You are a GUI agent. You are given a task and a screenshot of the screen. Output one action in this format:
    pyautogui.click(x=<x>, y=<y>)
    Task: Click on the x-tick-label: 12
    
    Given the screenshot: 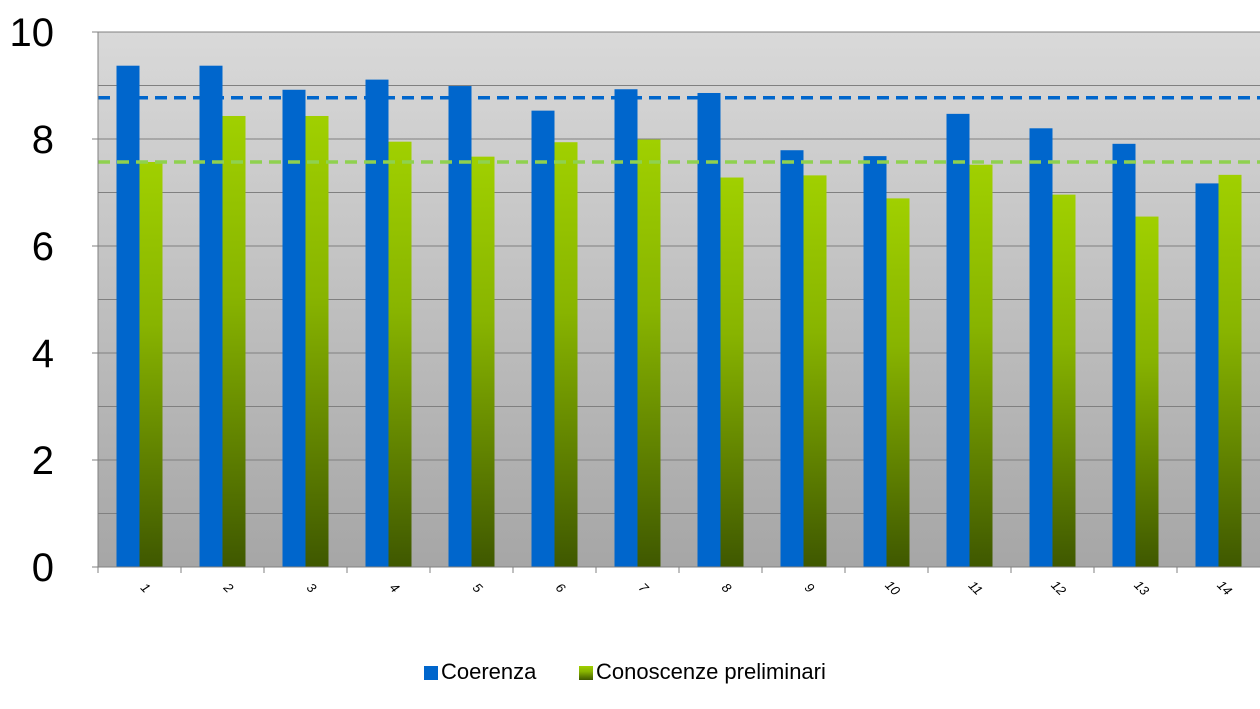 What is the action you would take?
    pyautogui.click(x=1058, y=587)
    